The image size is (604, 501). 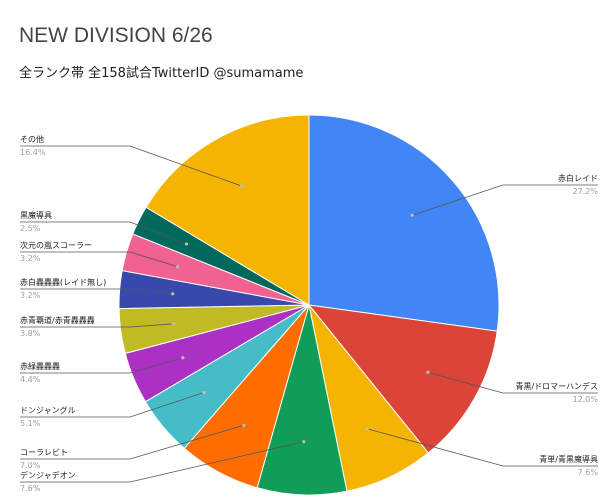 What do you see at coordinates (30, 333) in the screenshot?
I see `slice-percent: 3.8%` at bounding box center [30, 333].